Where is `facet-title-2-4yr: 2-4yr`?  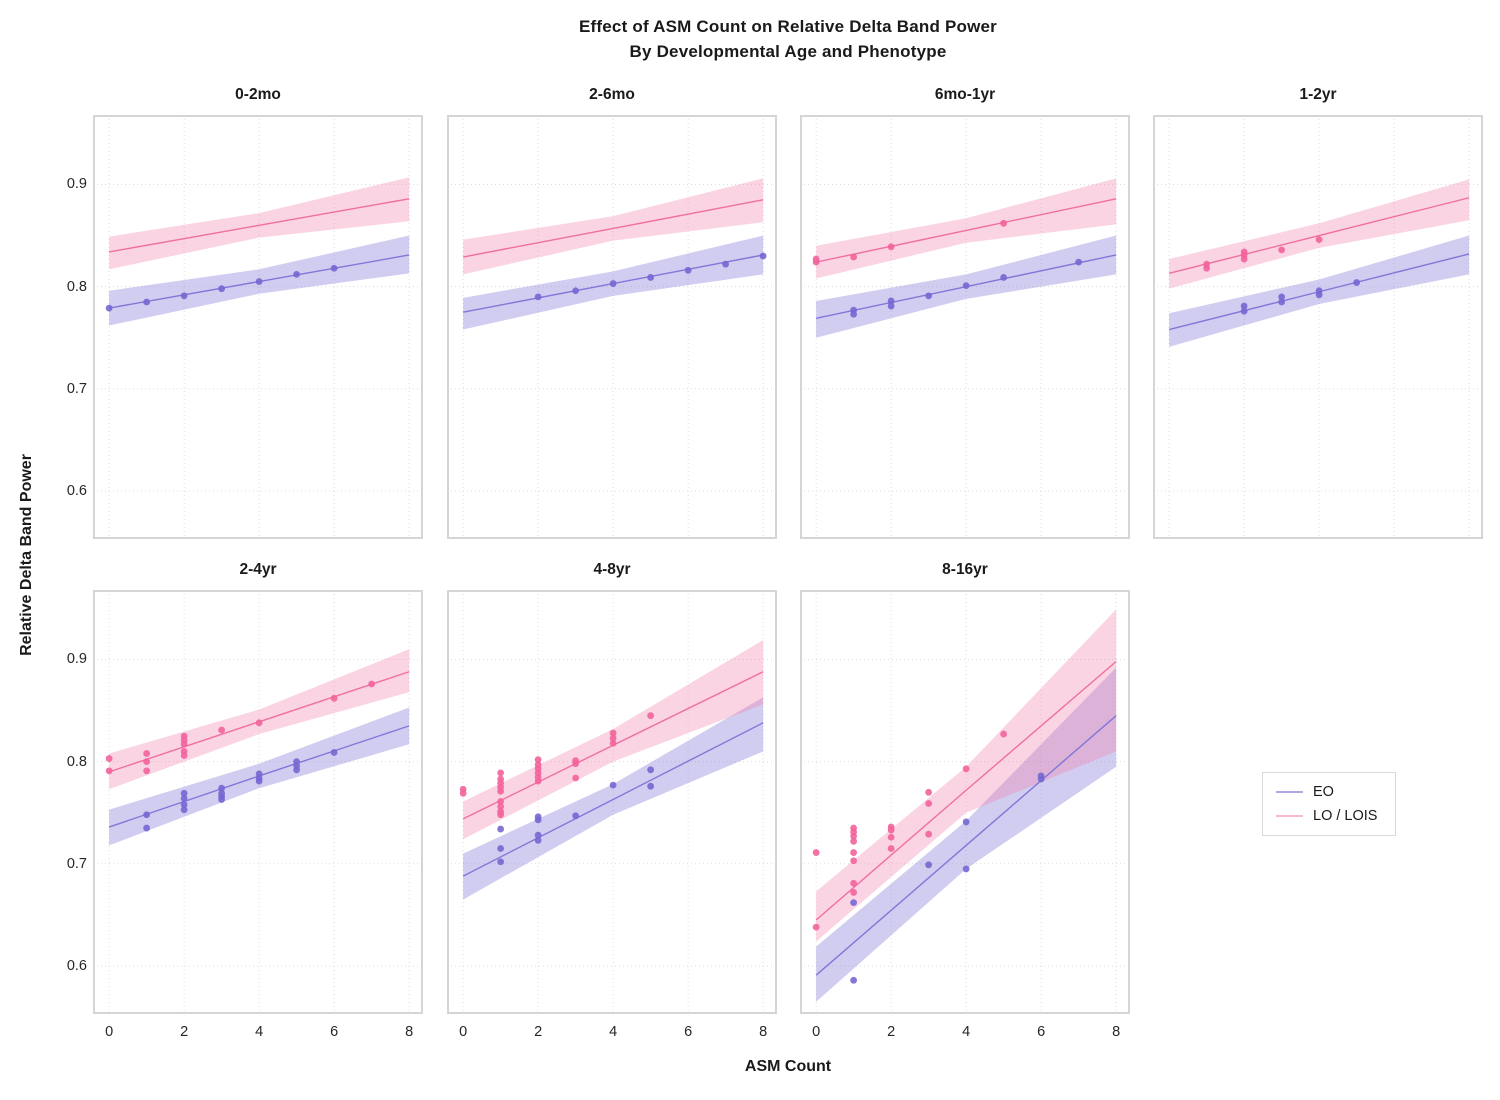
facet-title-2-4yr: 2-4yr is located at coordinates (258, 569).